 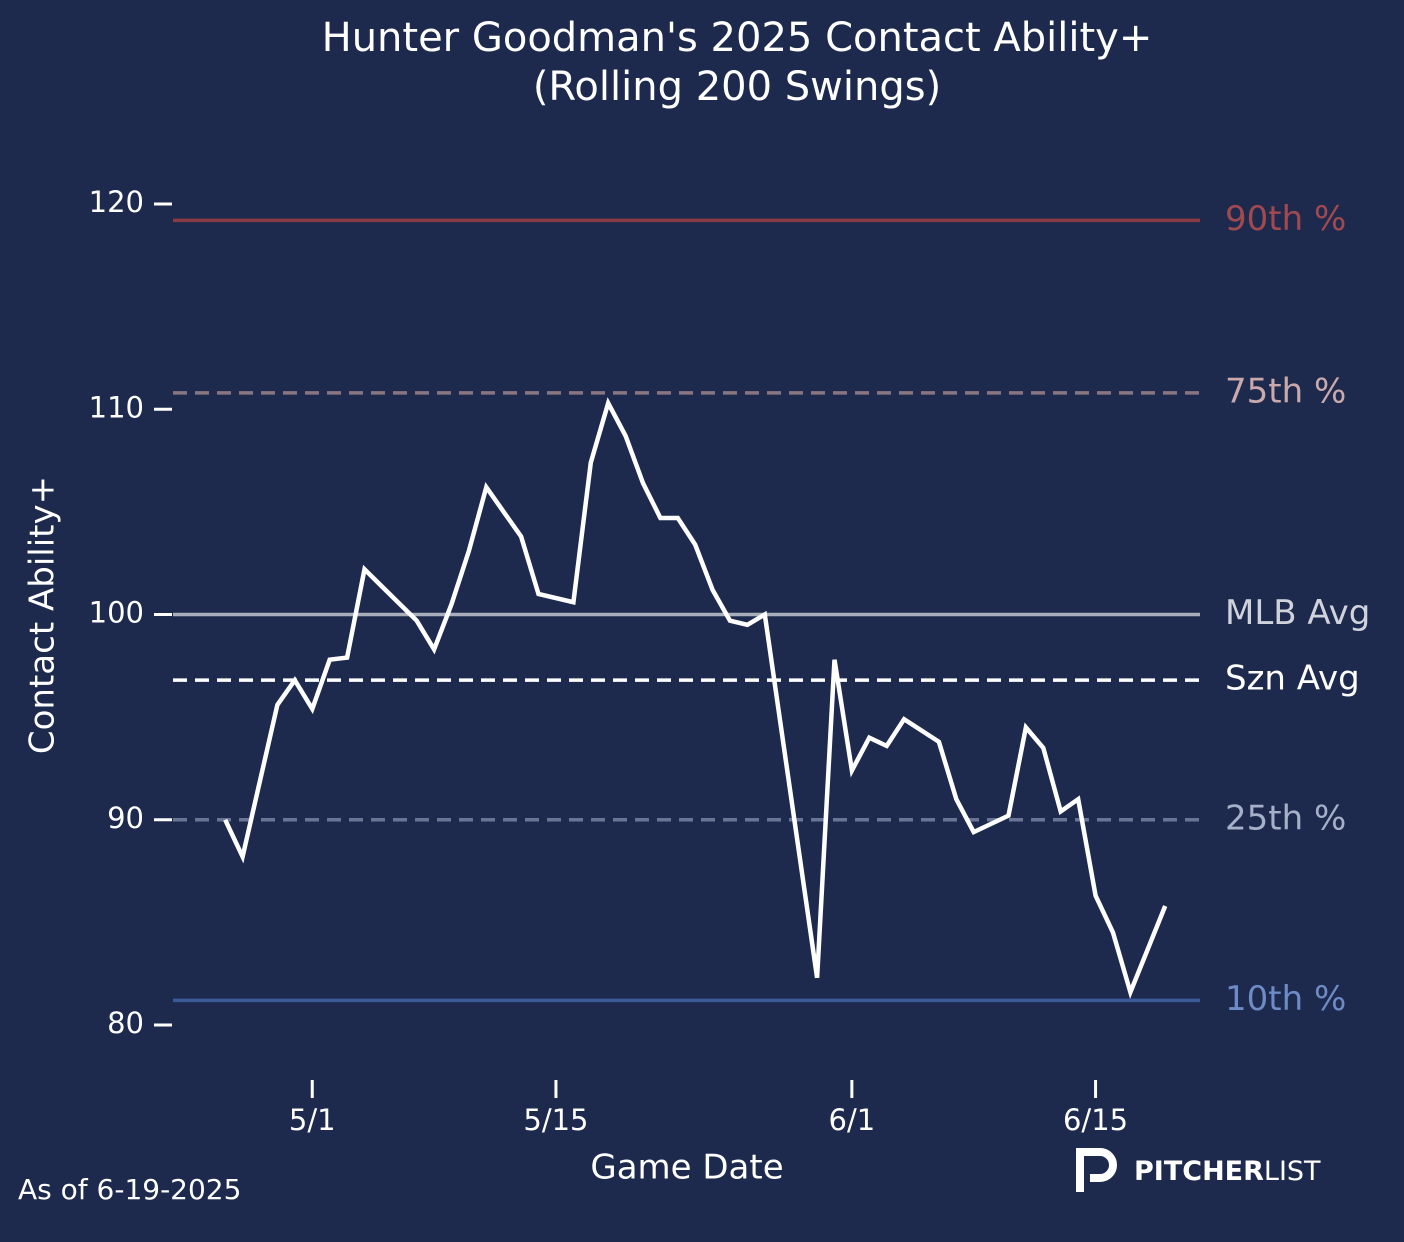 What do you see at coordinates (1285, 999) in the screenshot?
I see `reference-label: 10th %` at bounding box center [1285, 999].